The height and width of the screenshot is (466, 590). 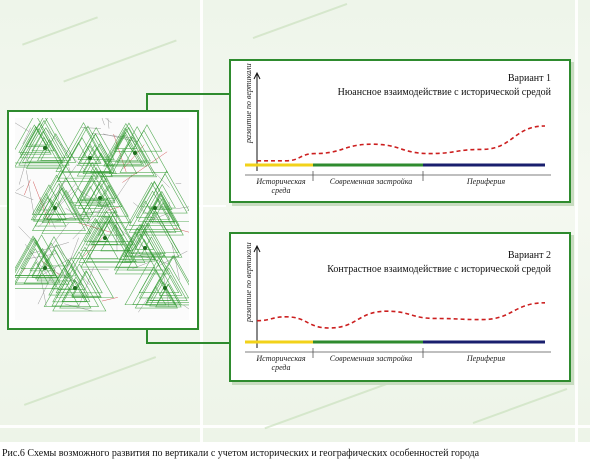 What do you see at coordinates (147, 102) in the screenshot?
I see `connector-line` at bounding box center [147, 102].